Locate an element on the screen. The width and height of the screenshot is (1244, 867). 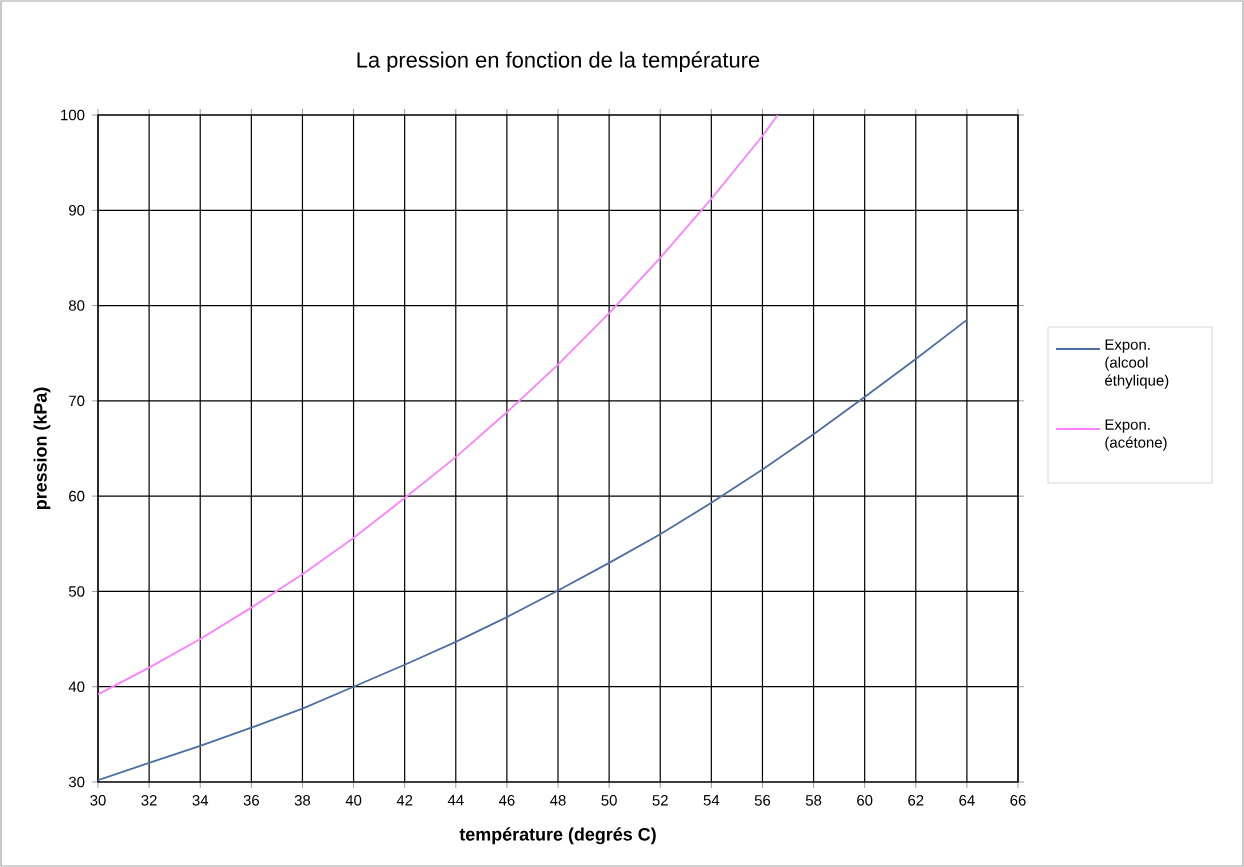
x-axis-title: température (degrés C) is located at coordinates (557, 836).